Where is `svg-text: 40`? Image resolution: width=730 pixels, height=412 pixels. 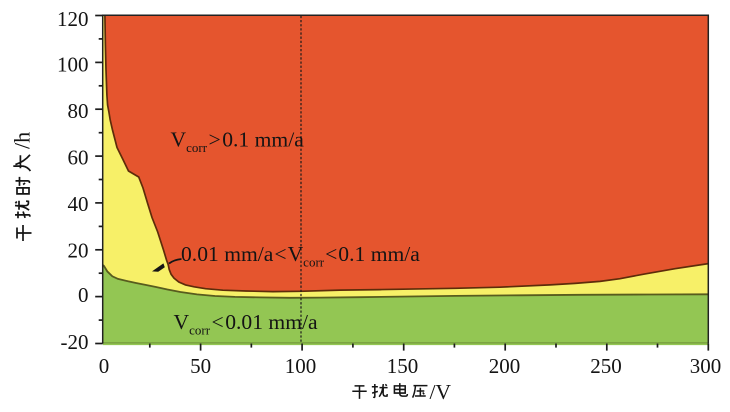 svg-text: 40 is located at coordinates (78, 204).